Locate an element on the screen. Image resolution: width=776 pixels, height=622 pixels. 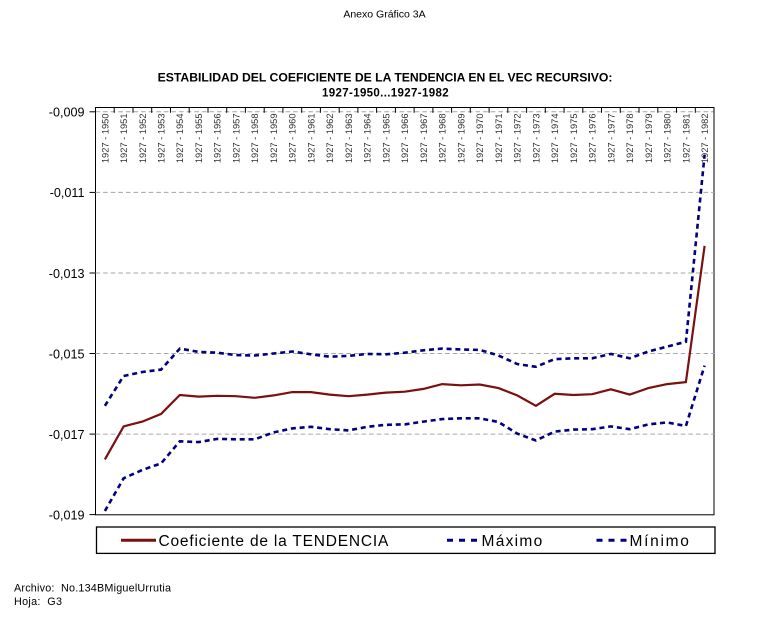
svg-text: 1927 - 1958 is located at coordinates (255, 139).